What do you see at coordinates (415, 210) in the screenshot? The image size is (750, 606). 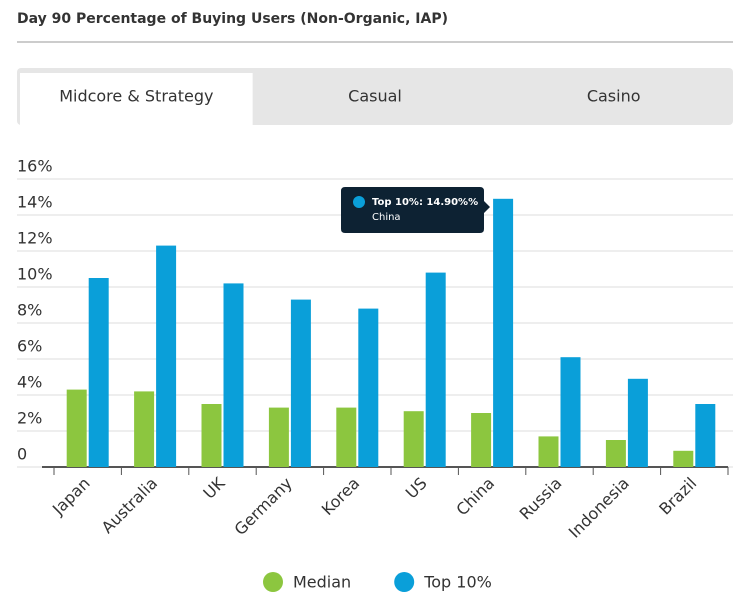 I see `tooltip-box` at bounding box center [415, 210].